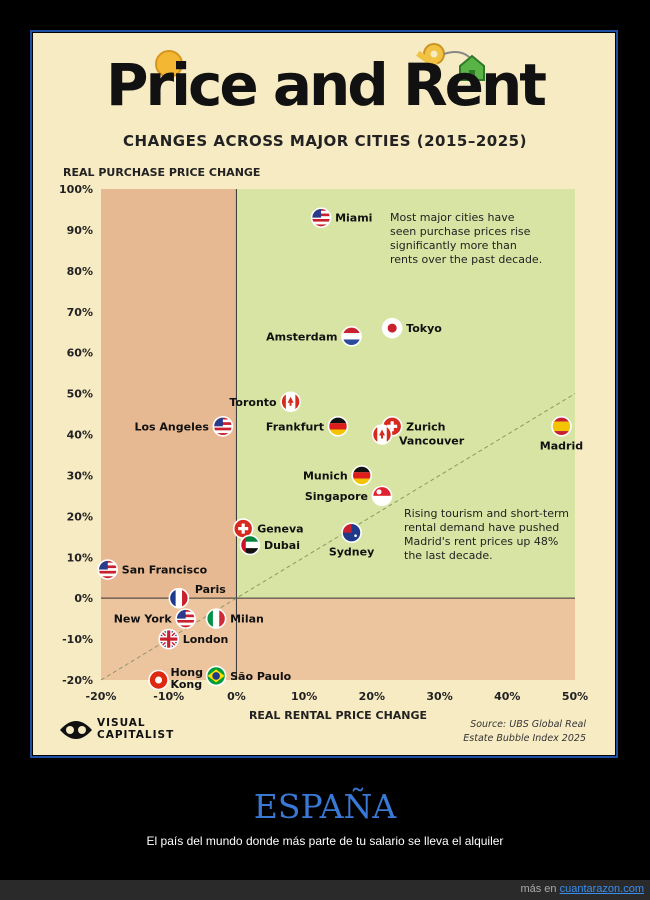  Describe the element at coordinates (304, 696) in the screenshot. I see `x-tick-label: 10%` at that location.